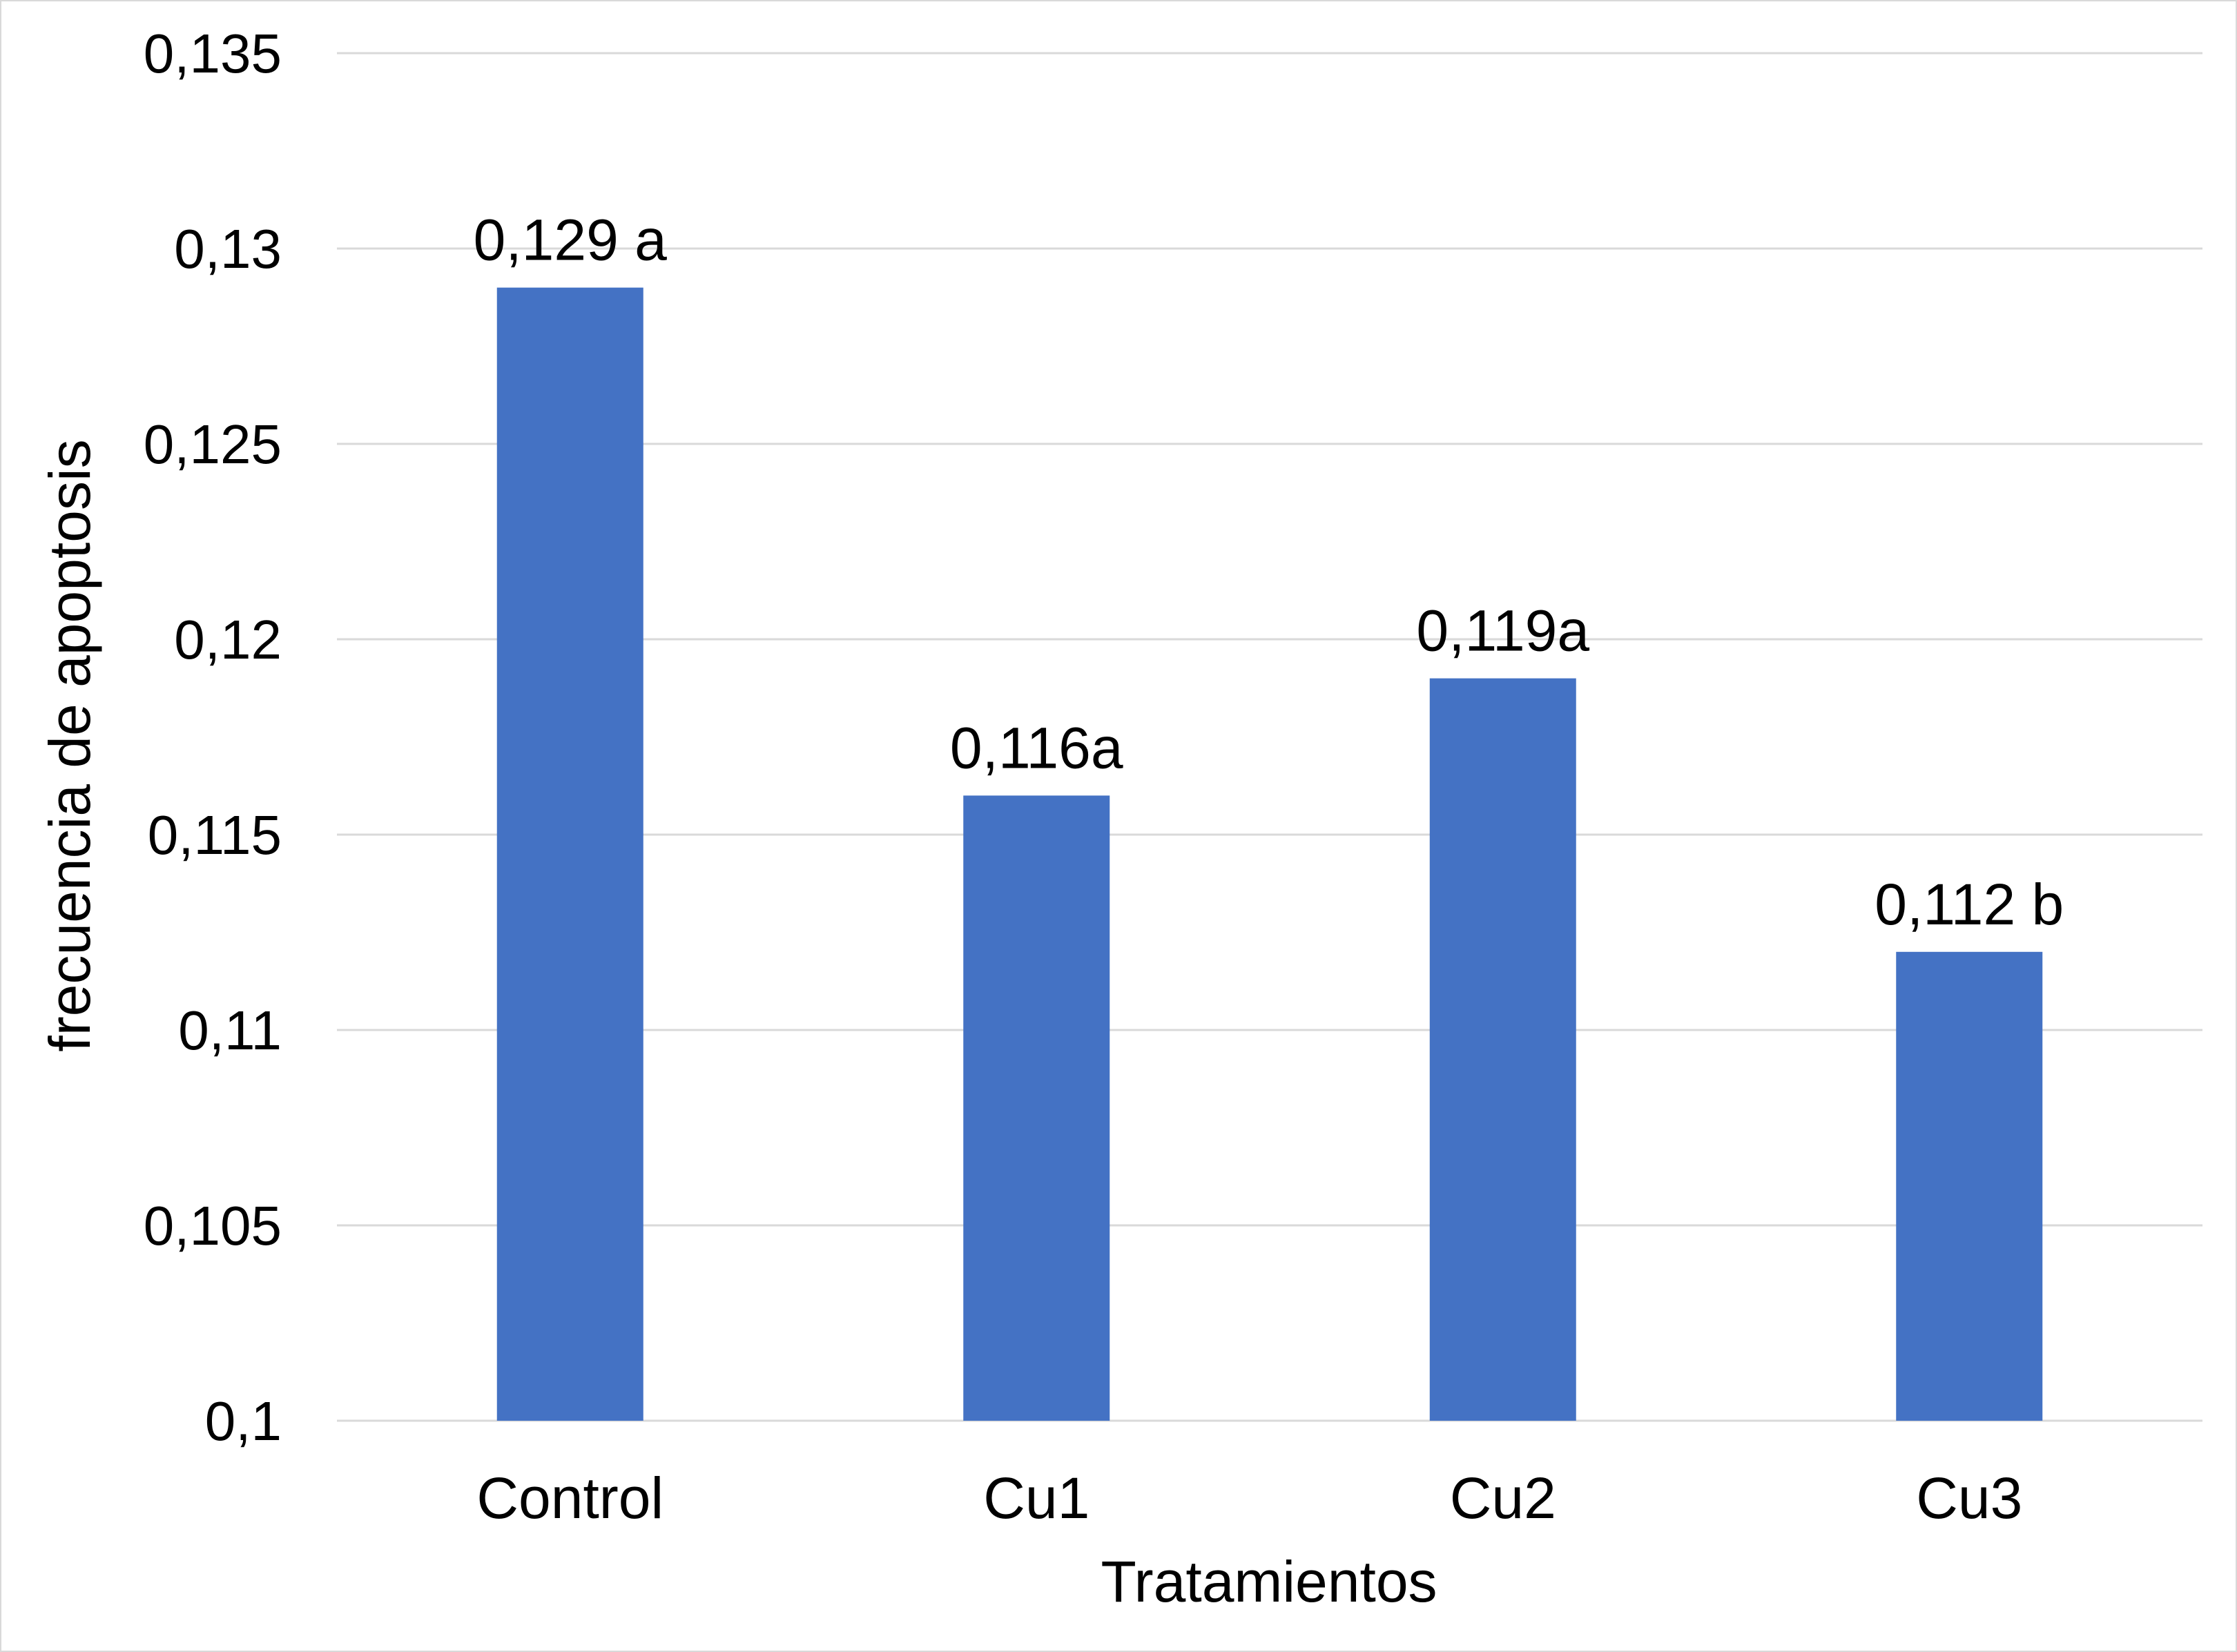  I want to click on y-tick-label: 0,115, so click(215, 835).